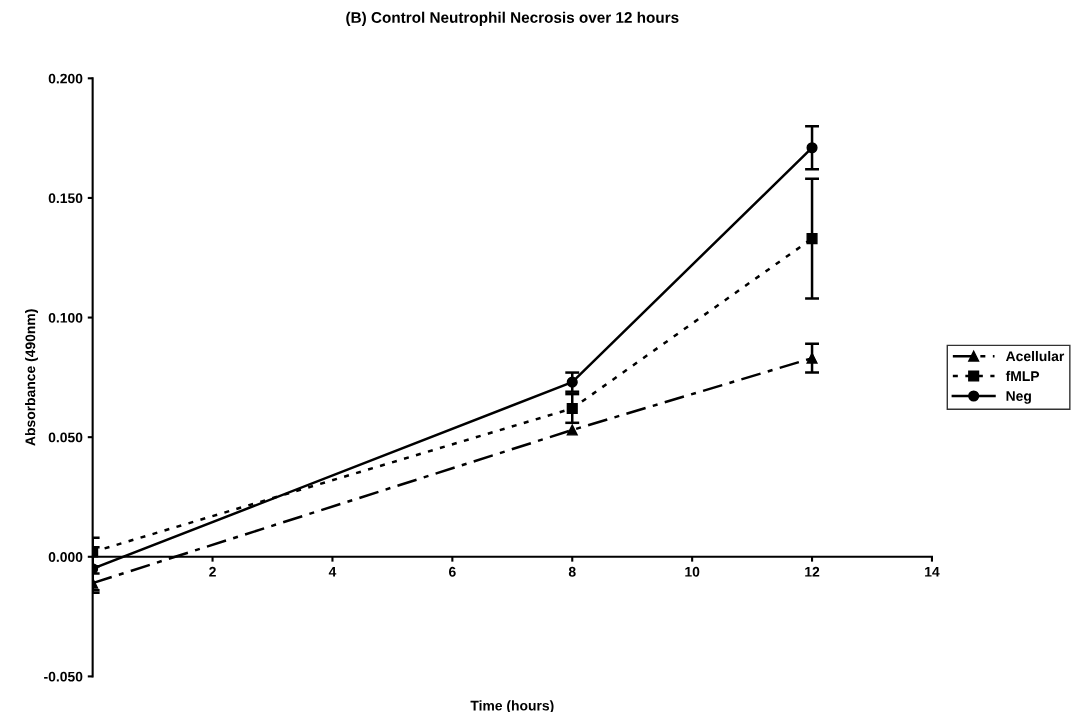 This screenshot has width=1090, height=712. What do you see at coordinates (1022, 375) in the screenshot?
I see `legend-label: fMLP` at bounding box center [1022, 375].